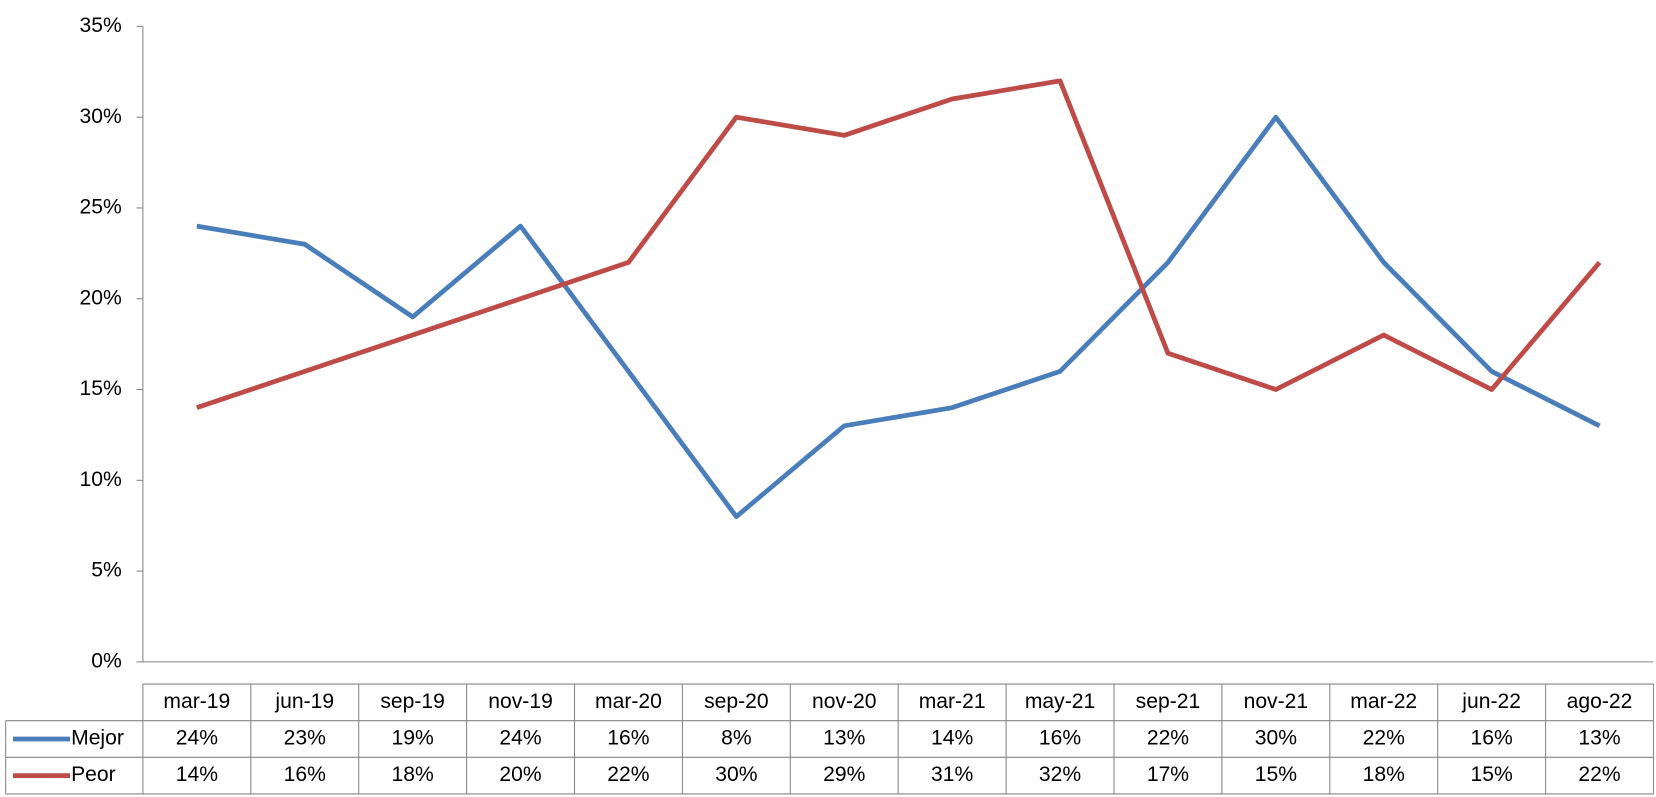 The width and height of the screenshot is (1656, 797). I want to click on x-tick-label: nov-19, so click(520, 701).